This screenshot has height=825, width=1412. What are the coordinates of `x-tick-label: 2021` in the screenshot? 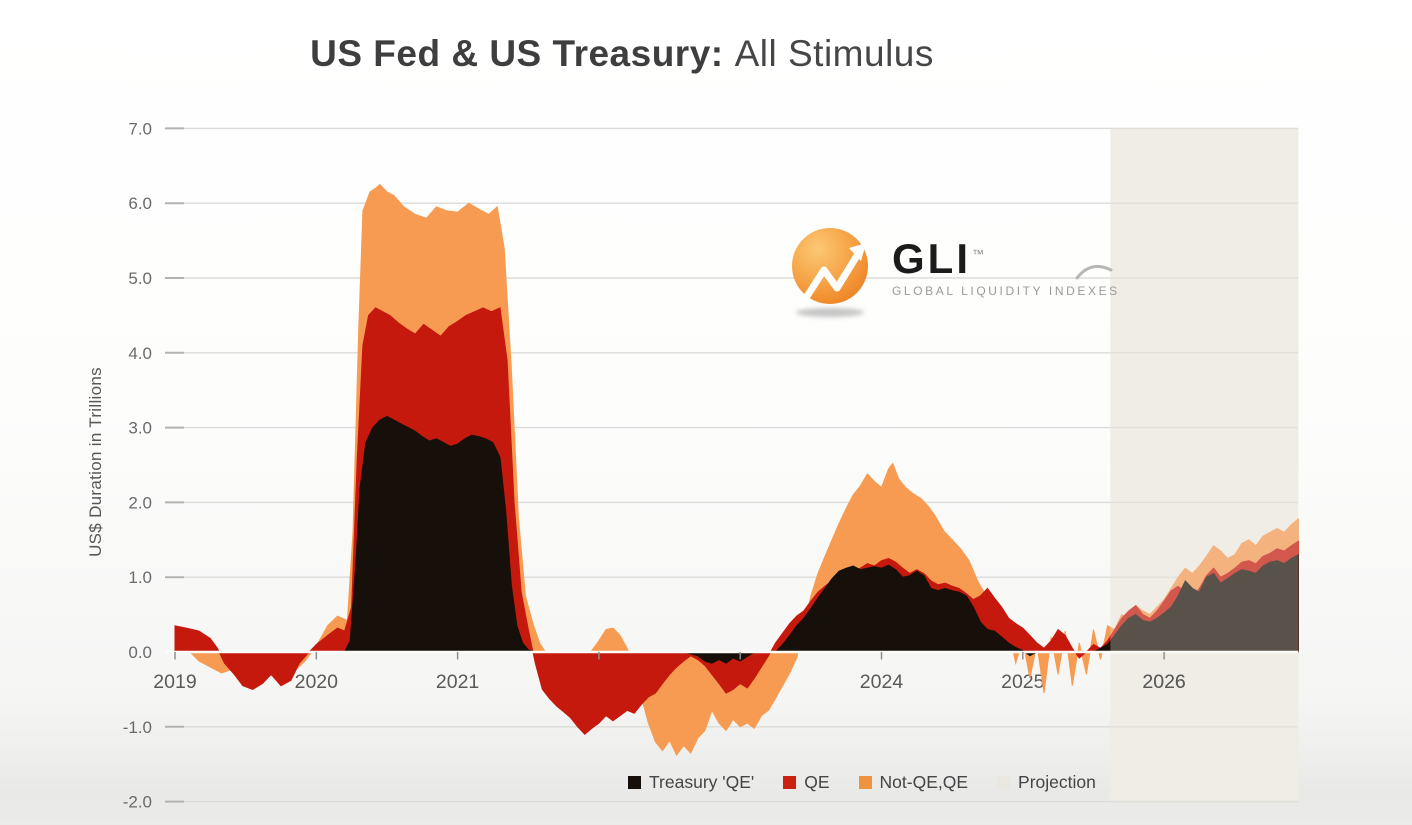 It's located at (457, 682).